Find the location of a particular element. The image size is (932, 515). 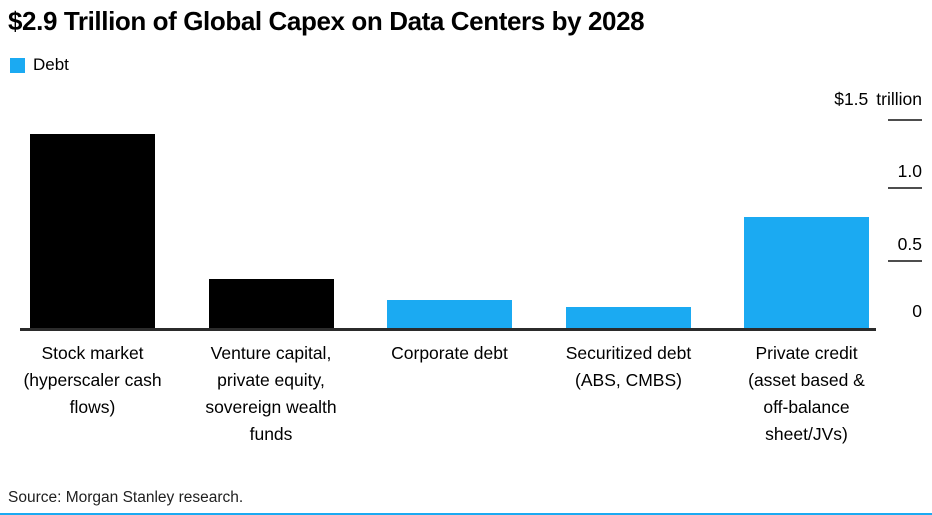

category-label-line: Corporate debt is located at coordinates (449, 353).